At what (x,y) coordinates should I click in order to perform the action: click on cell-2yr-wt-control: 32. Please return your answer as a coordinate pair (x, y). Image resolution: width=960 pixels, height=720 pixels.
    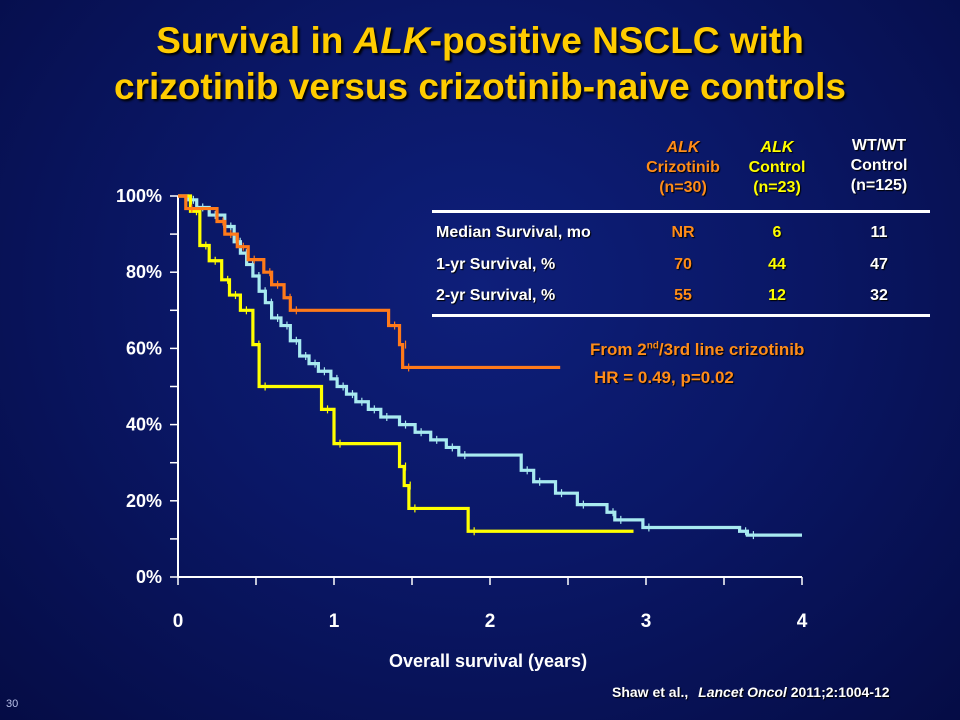
    Looking at the image, I should click on (879, 295).